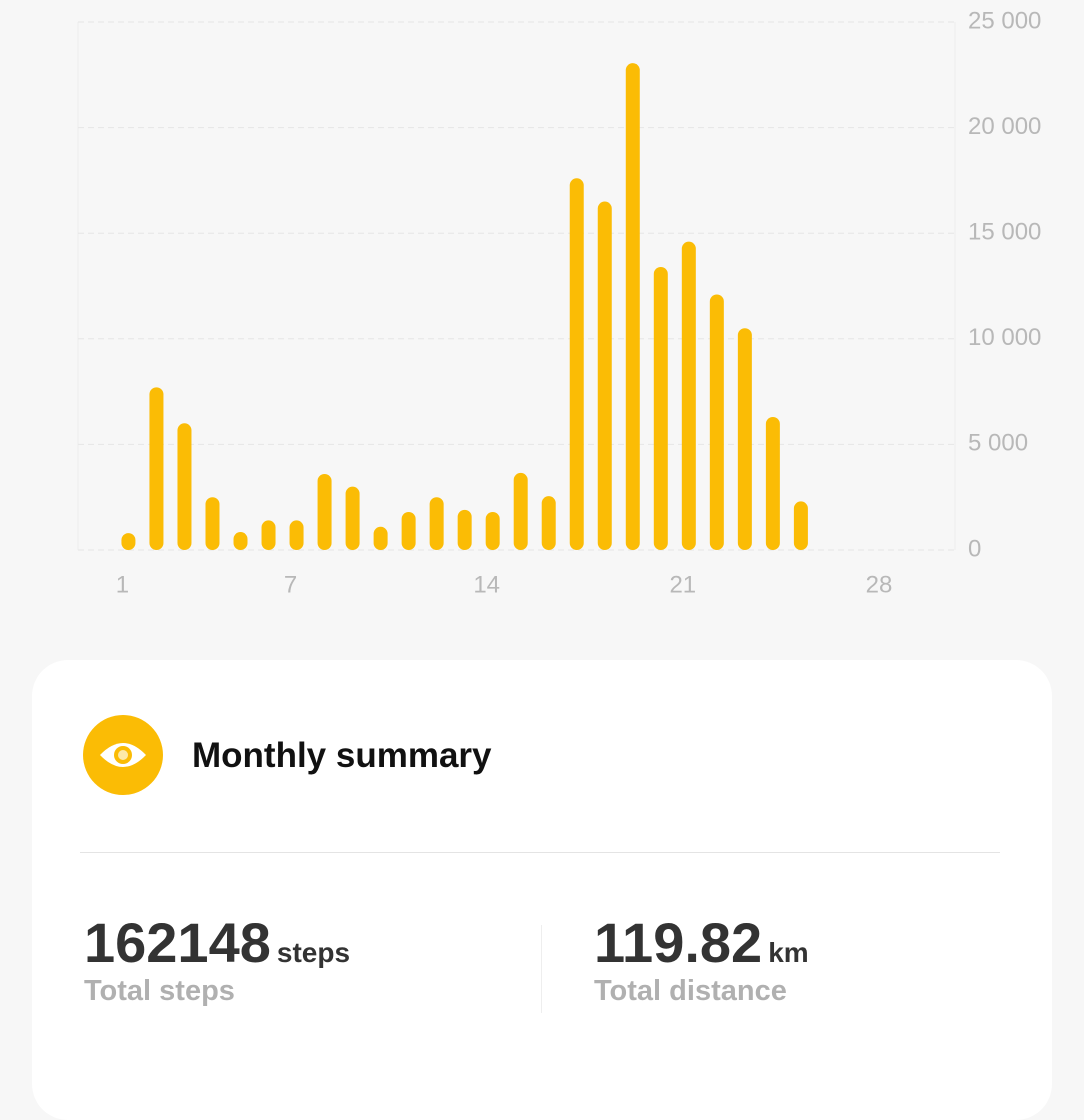 This screenshot has width=1084, height=1120. What do you see at coordinates (788, 952) in the screenshot?
I see `stat-unit: km` at bounding box center [788, 952].